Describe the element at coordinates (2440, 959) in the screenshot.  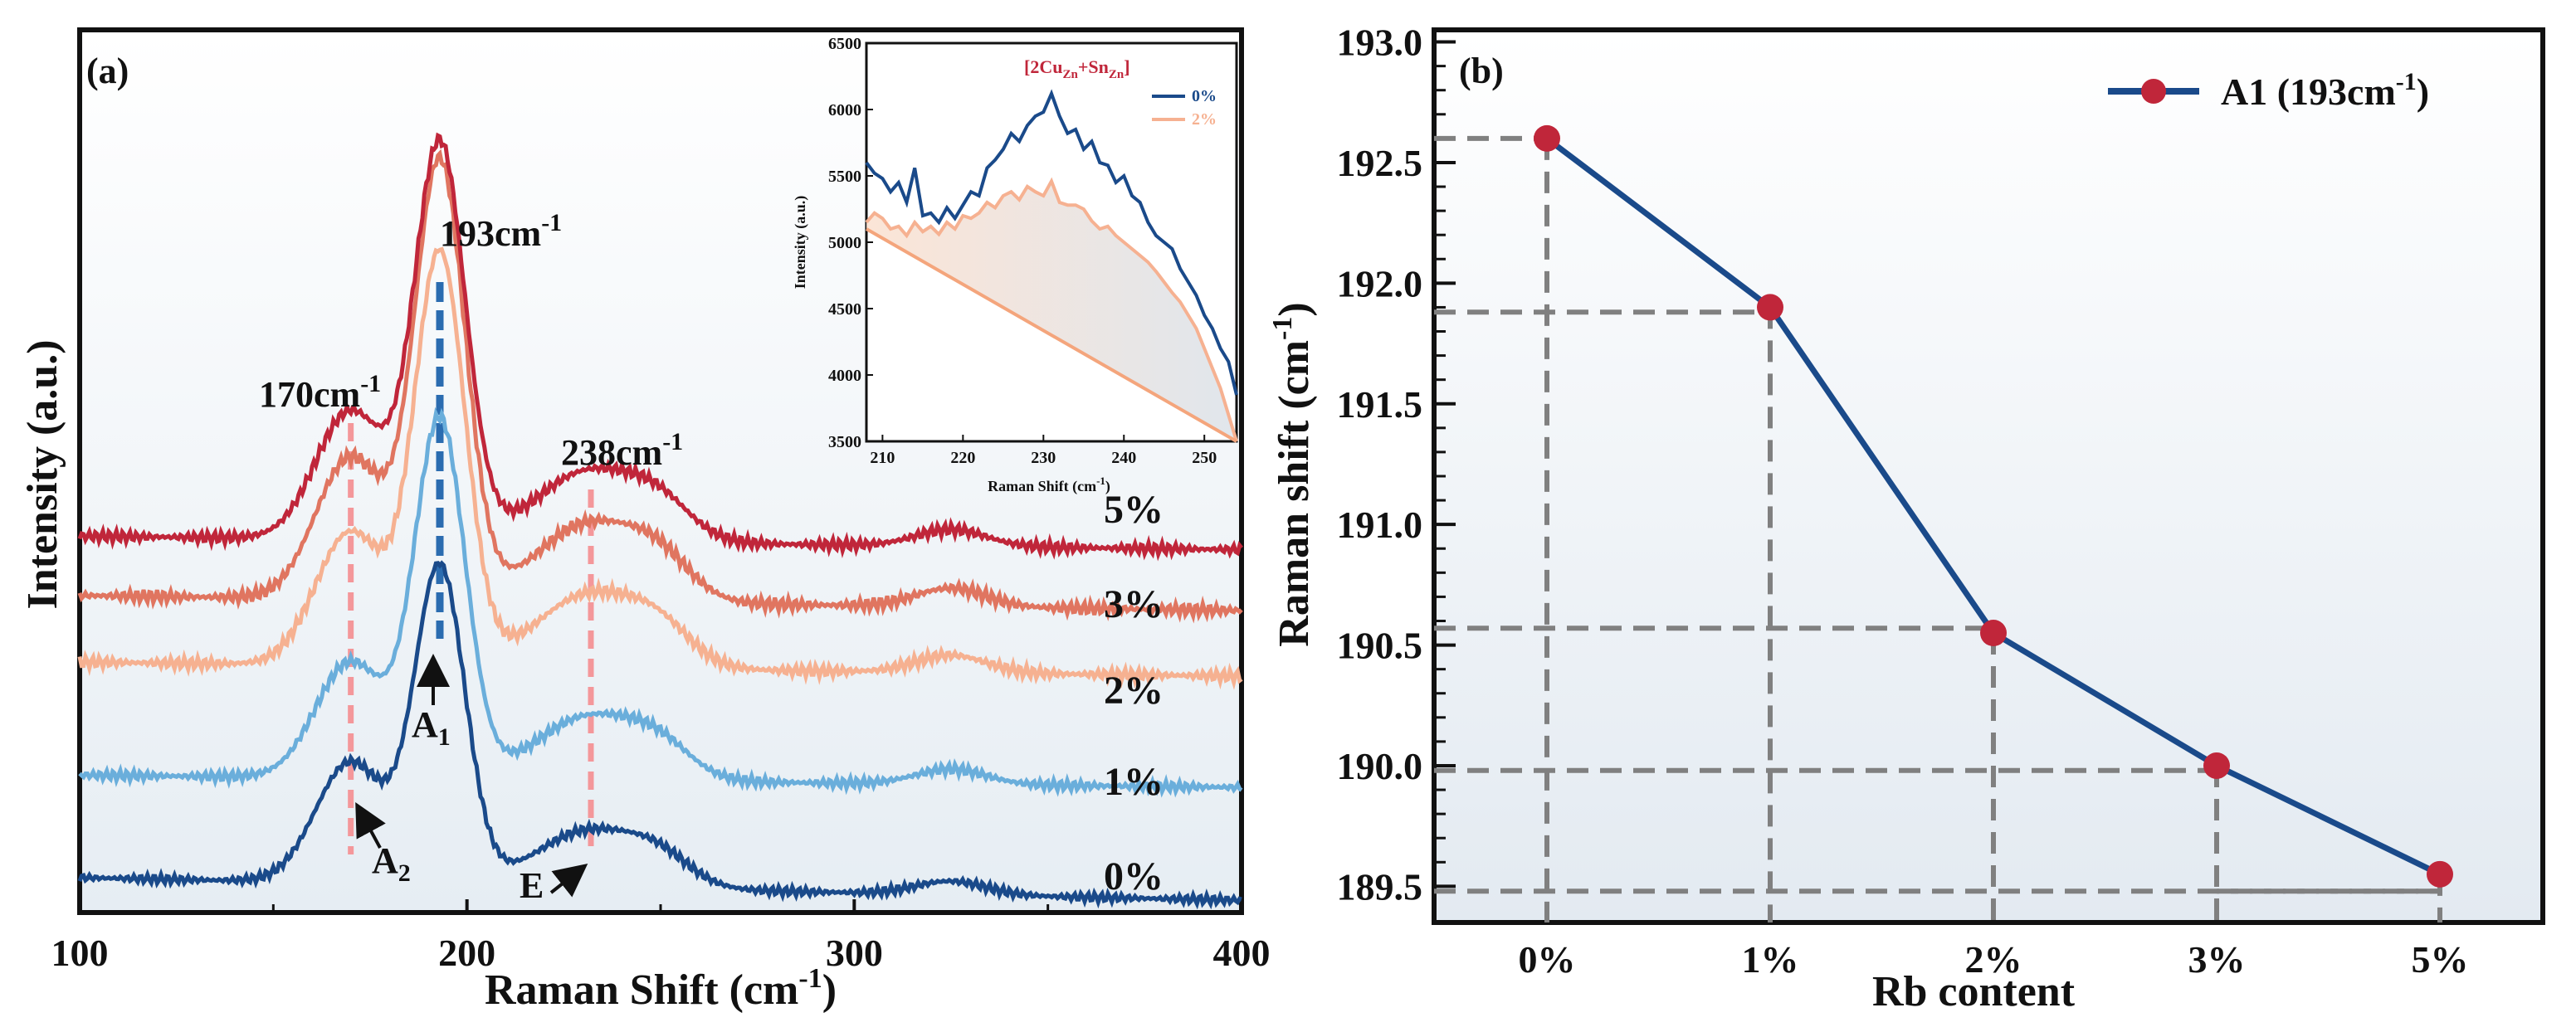
I see `x-tick-label-4: 5%` at that location.